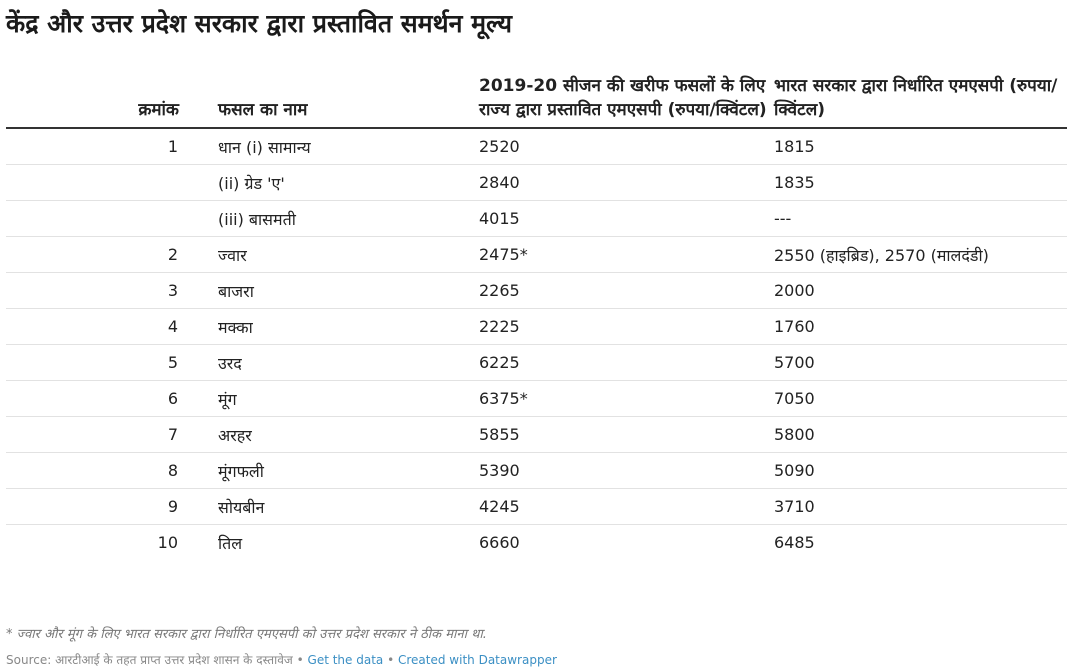 Image resolution: width=1071 pixels, height=670 pixels. Describe the element at coordinates (310, 146) in the screenshot. I see `cell-crop-name: धान (i) सामान्य` at that location.